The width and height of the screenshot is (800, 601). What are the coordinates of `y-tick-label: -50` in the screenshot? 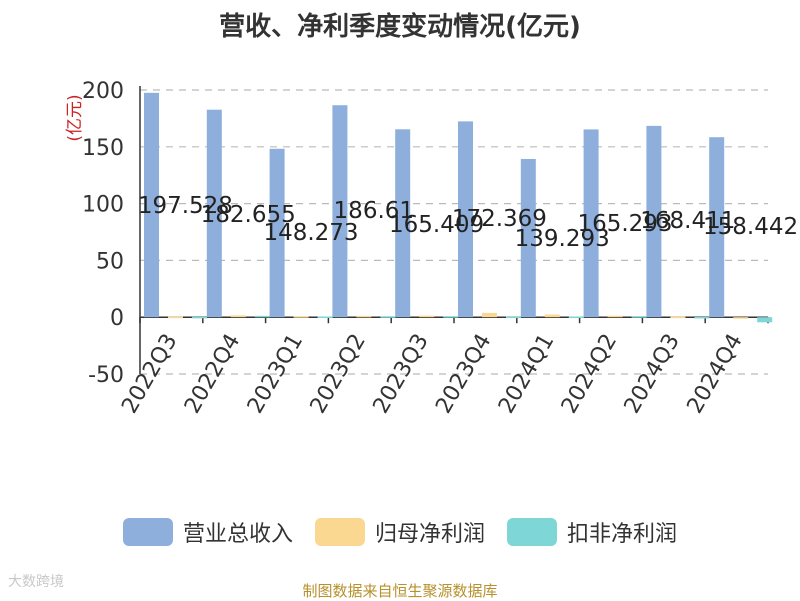 It's located at (106, 375).